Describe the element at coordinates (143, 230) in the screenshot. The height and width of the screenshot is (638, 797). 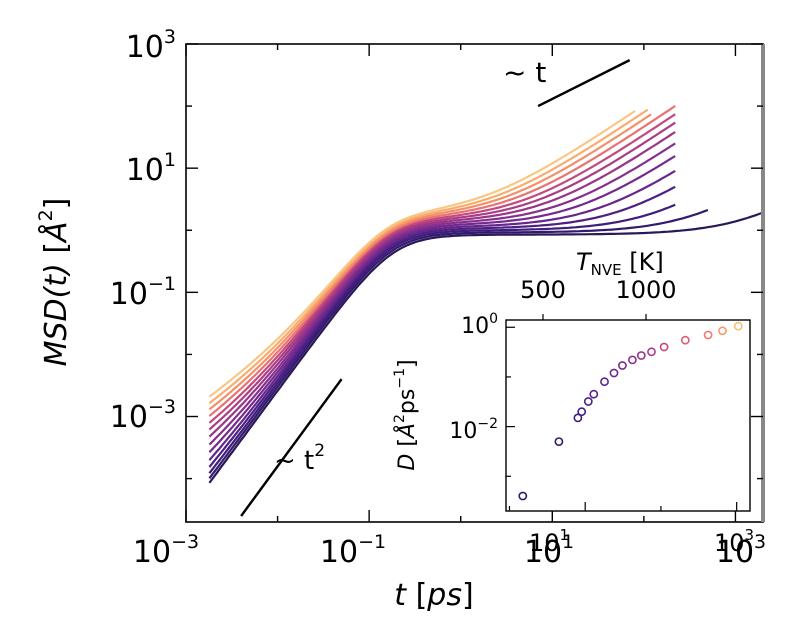
I see `y-tick-labels: 10⁻³ 10⁻¹ 10¹ 10³` at that location.